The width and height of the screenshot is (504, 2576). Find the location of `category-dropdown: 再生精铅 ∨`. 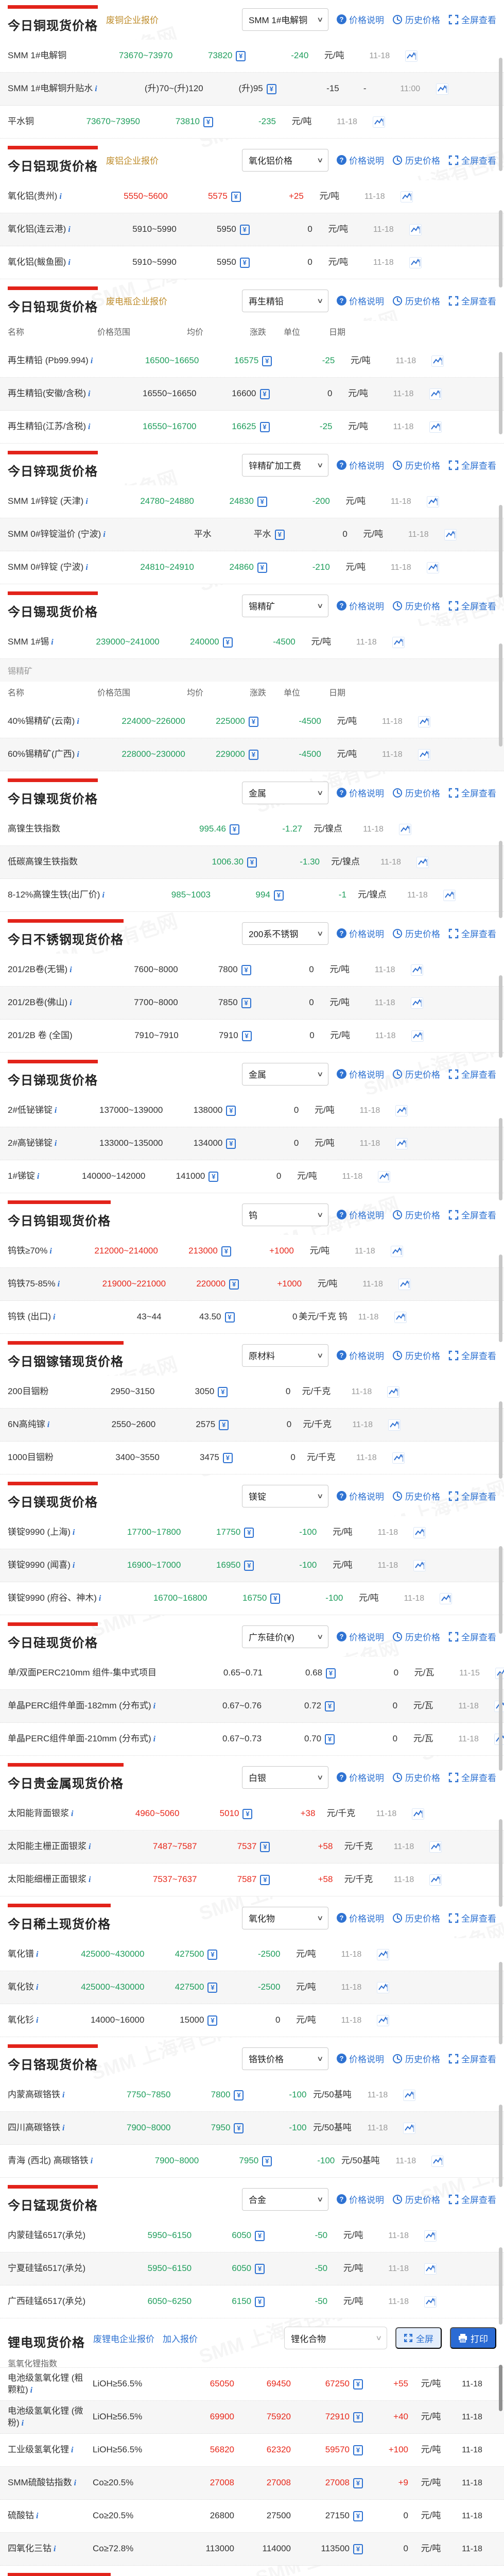

category-dropdown: 再生精铅 ∨ is located at coordinates (285, 300).